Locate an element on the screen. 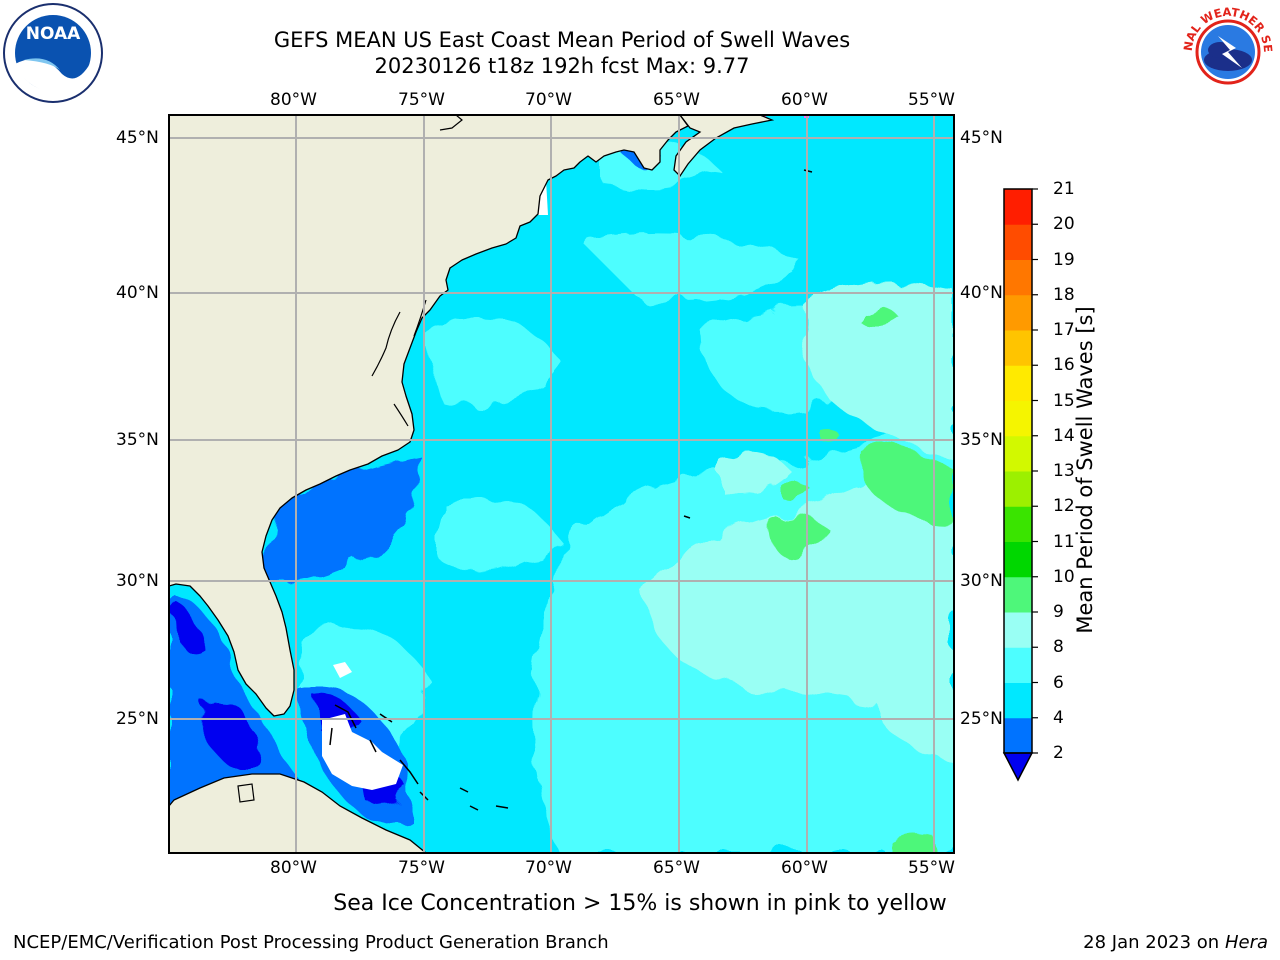 This screenshot has height=960, width=1280. footer-date-text: 28 Jan 2023 on is located at coordinates (1154, 942).